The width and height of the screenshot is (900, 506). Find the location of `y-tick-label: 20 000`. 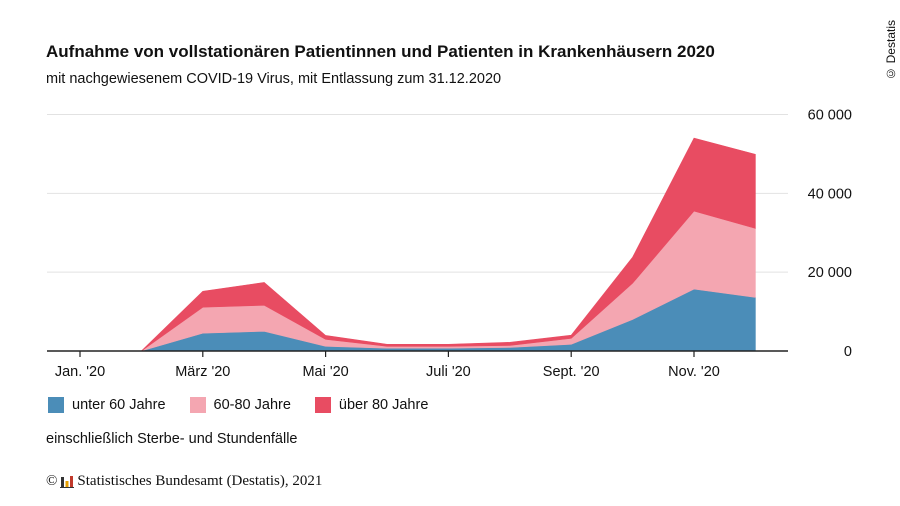

y-tick-label: 20 000 is located at coordinates (830, 273).